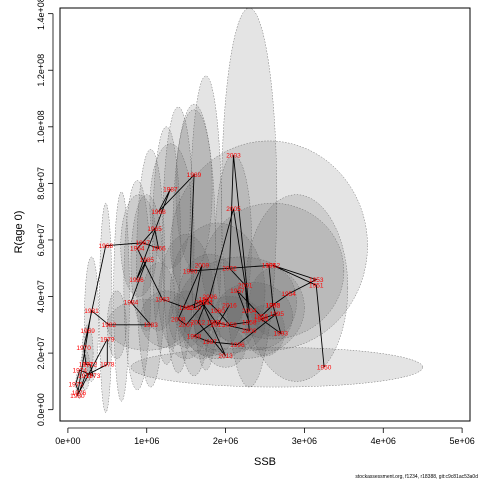  I want to click on year-label-1956: 1956, so click(261, 317).